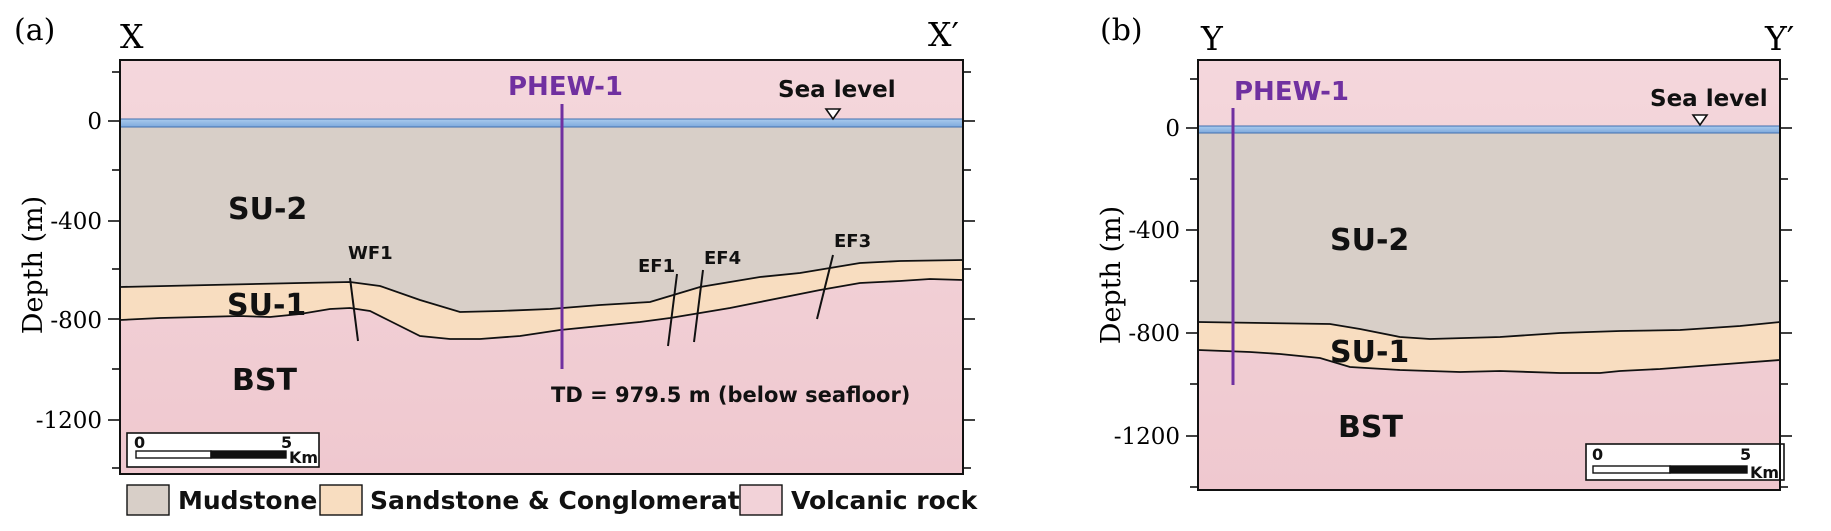  What do you see at coordinates (722, 258) in the screenshot?
I see `panel-a-fault-label-ef4: EF4` at bounding box center [722, 258].